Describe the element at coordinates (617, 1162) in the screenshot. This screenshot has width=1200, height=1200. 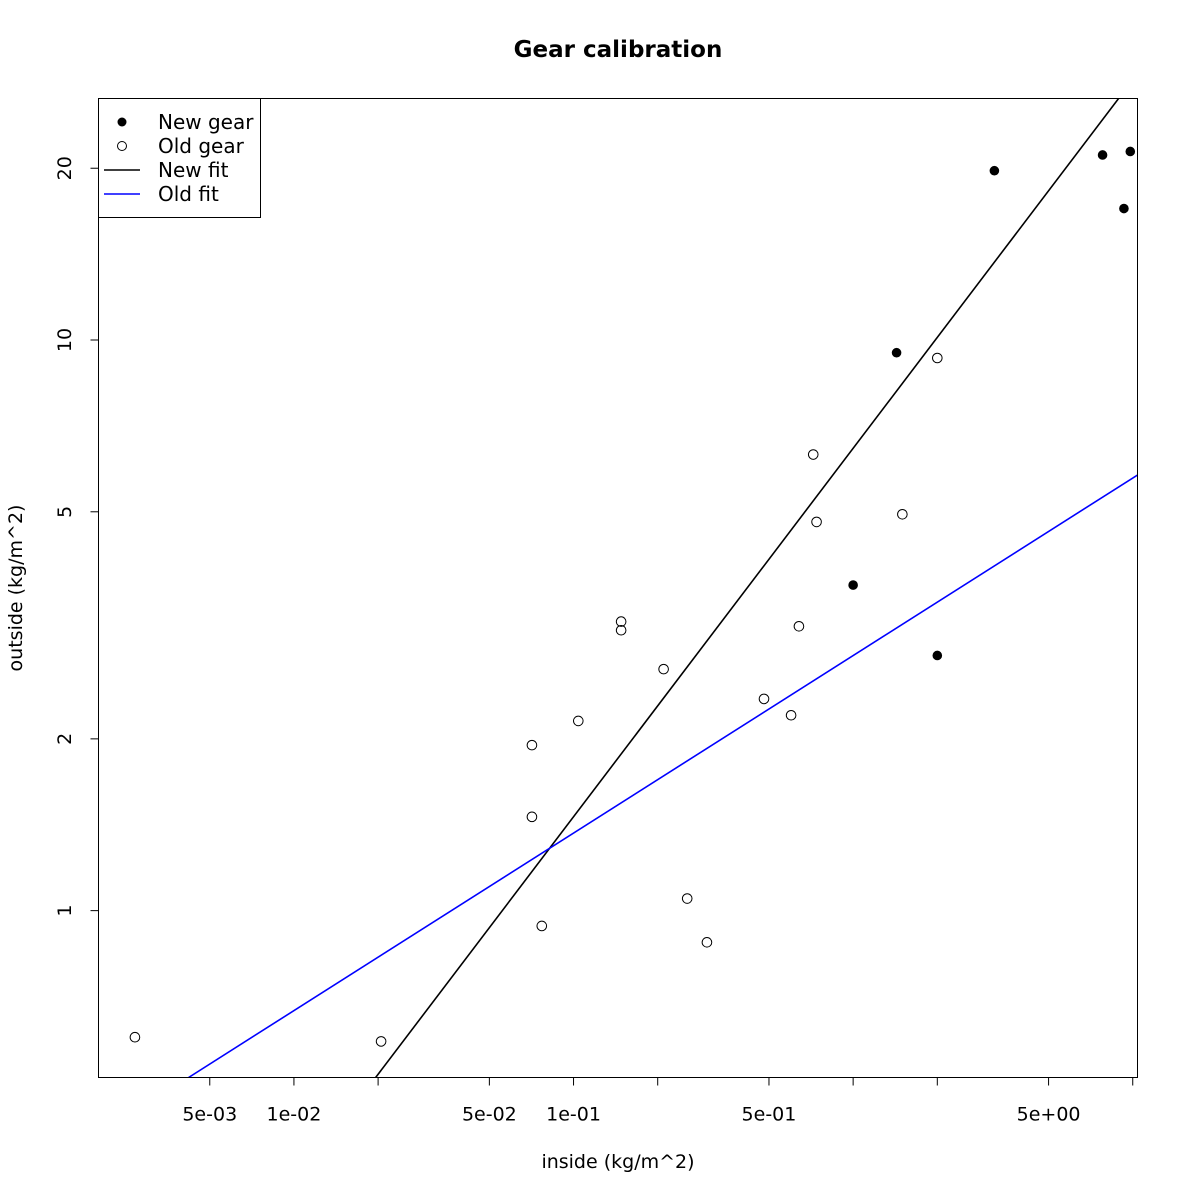
I see `x-axis-label: inside (kg/m^2)` at that location.